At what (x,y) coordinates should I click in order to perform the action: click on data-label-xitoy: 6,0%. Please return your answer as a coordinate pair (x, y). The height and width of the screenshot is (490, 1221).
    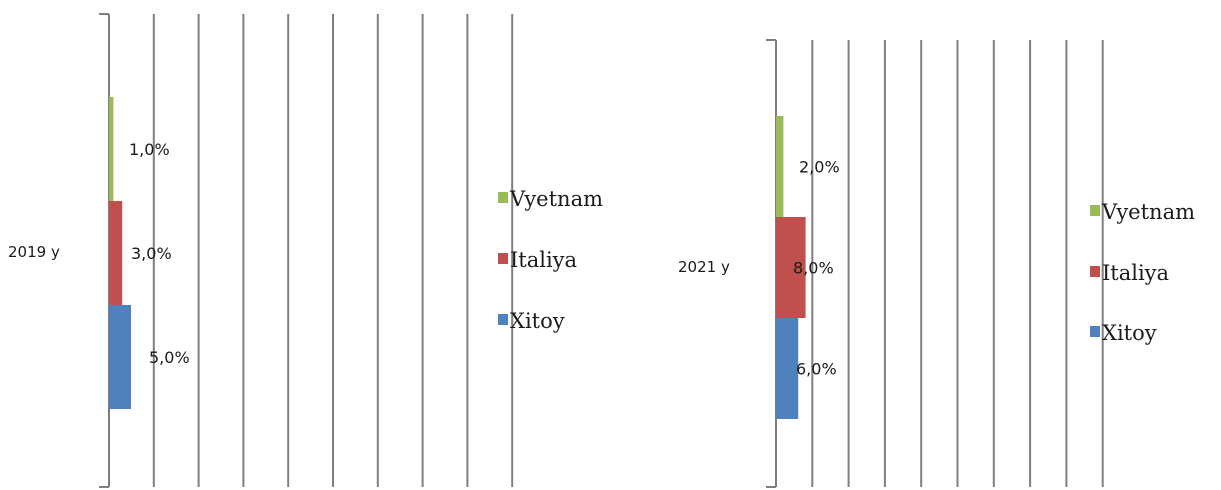
    Looking at the image, I should click on (816, 369).